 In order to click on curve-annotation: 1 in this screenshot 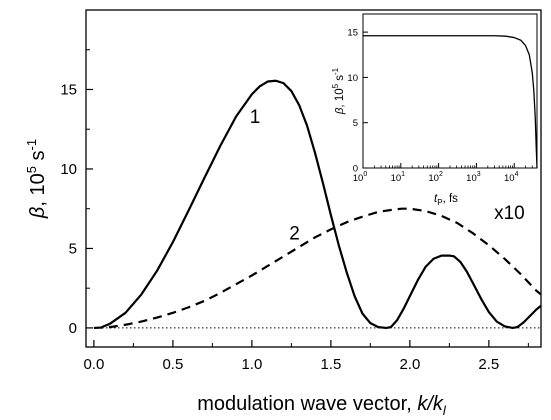, I will do `click(255, 117)`.